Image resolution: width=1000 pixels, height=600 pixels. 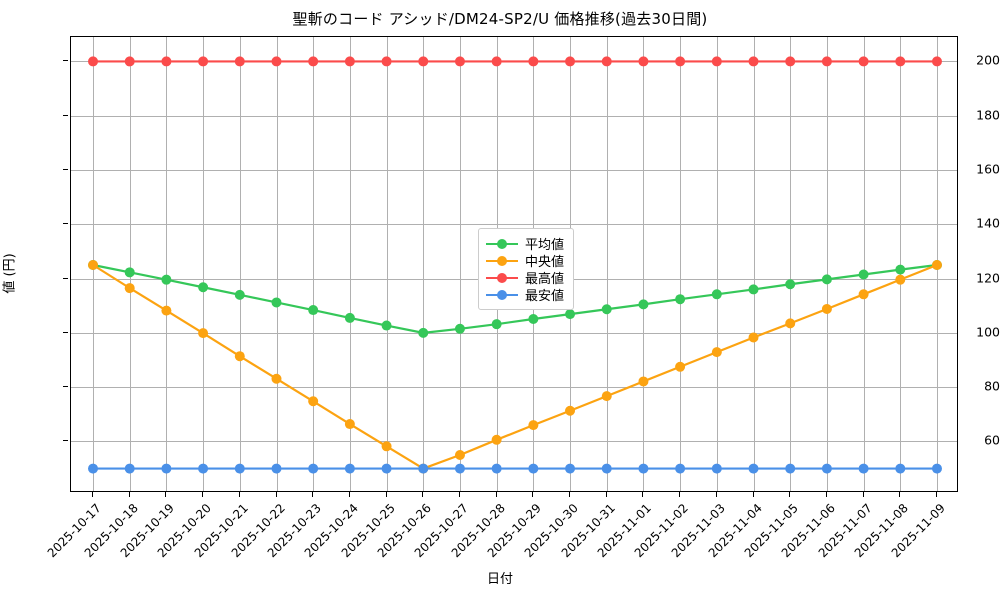 I want to click on series-line, so click(x=515, y=298).